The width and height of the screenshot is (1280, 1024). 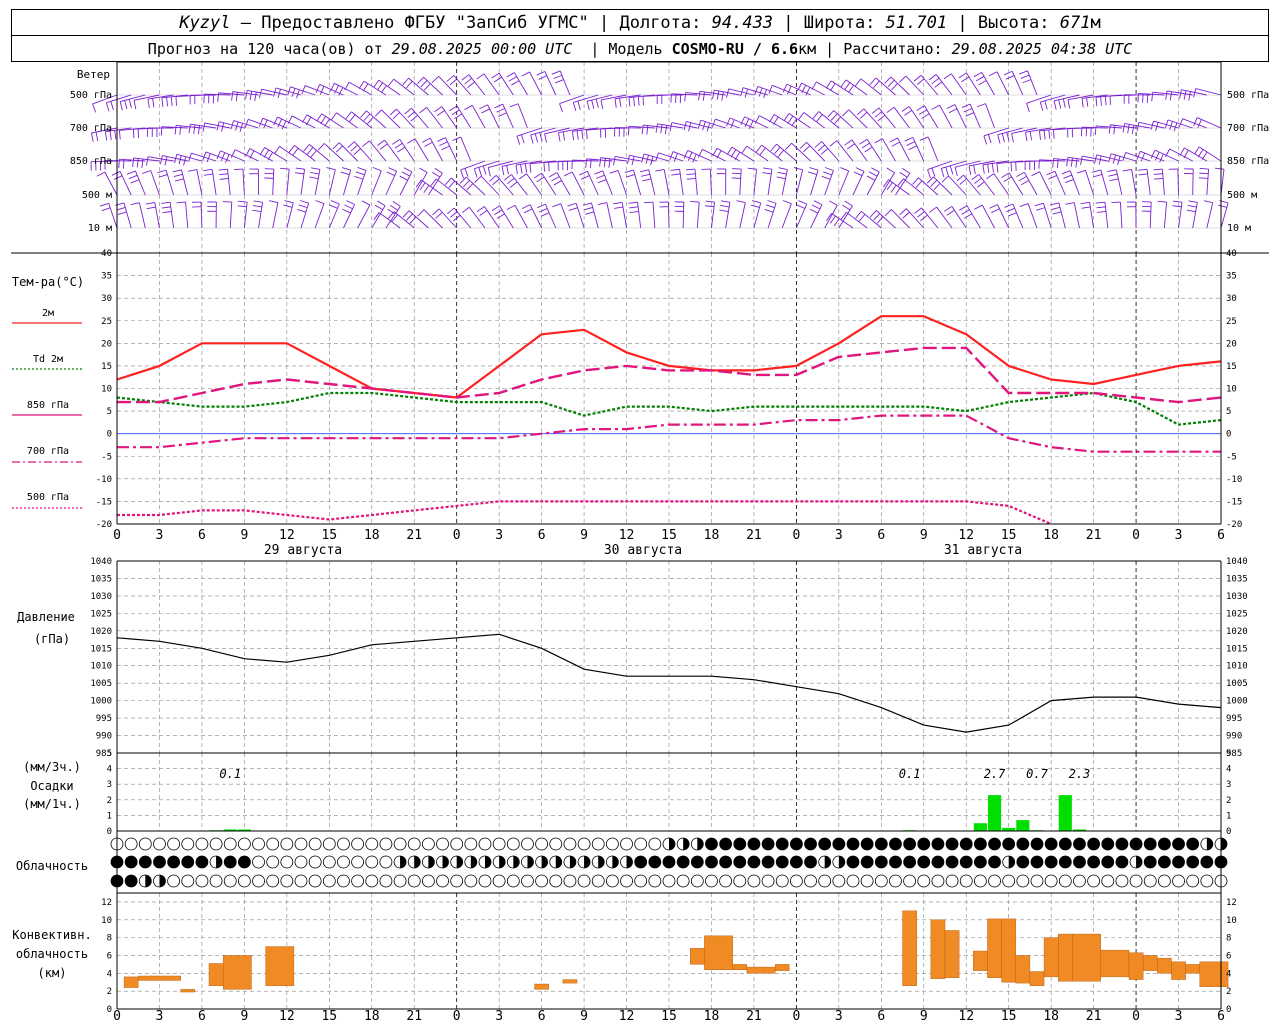 What do you see at coordinates (1009, 1016) in the screenshot?
I see `x-tick-label: 15` at bounding box center [1009, 1016].